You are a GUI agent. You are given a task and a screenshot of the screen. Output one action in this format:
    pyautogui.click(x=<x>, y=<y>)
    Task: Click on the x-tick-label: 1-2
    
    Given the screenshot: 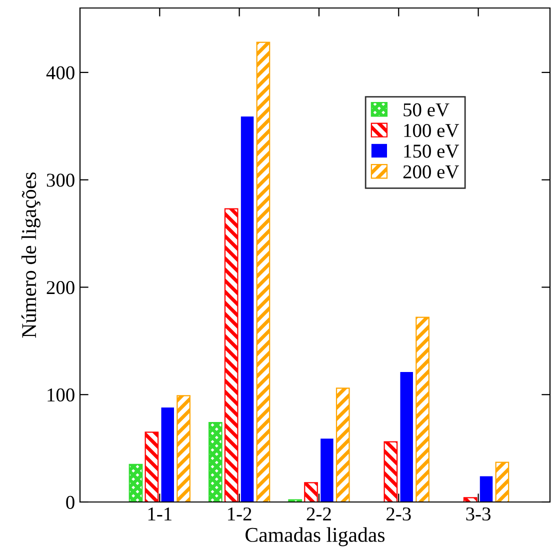 What is the action you would take?
    pyautogui.click(x=240, y=513)
    